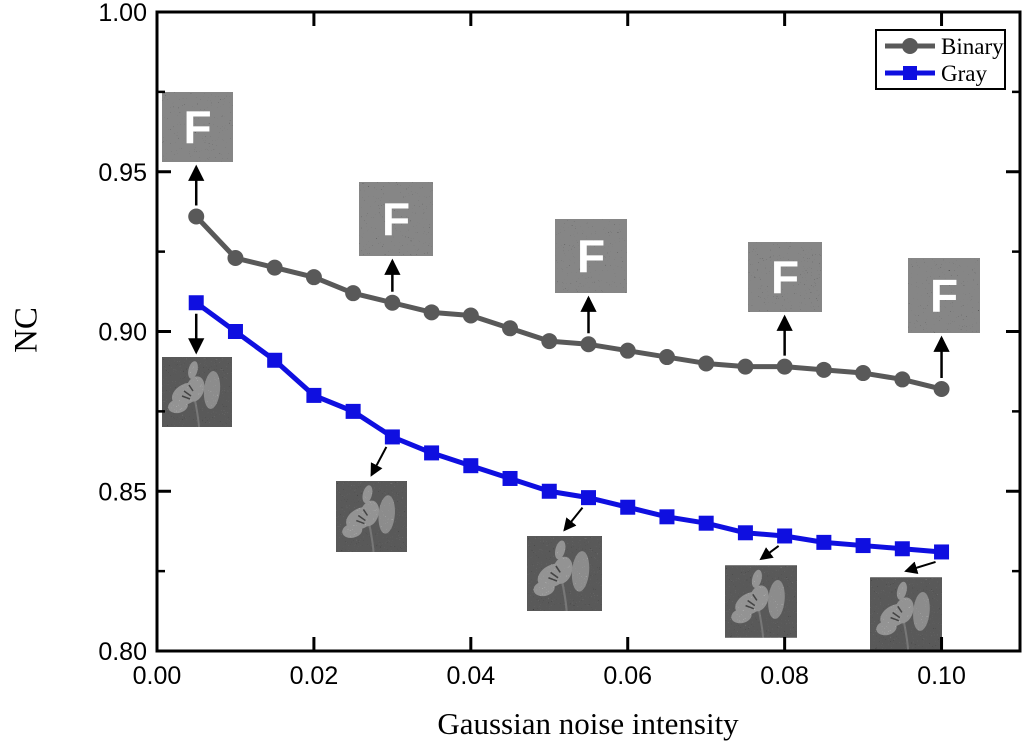 Image resolution: width=1025 pixels, height=754 pixels. Describe the element at coordinates (910, 73) in the screenshot. I see `legend-marker-square-icon` at that location.